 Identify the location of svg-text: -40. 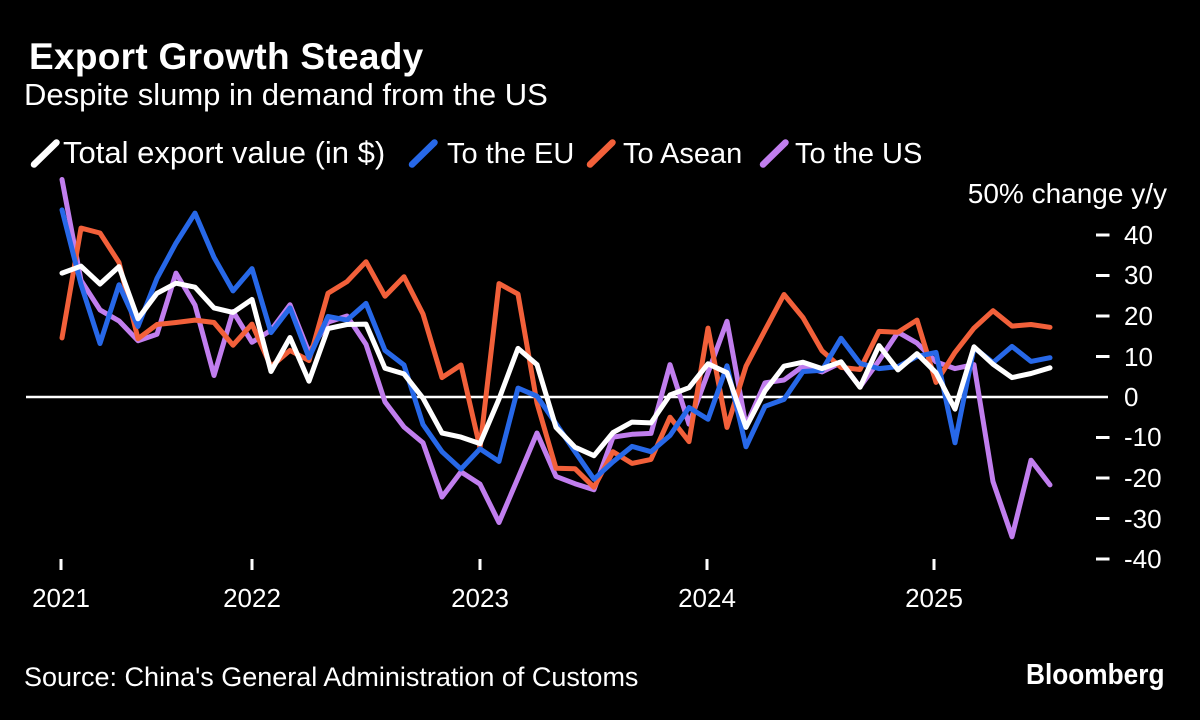
(1143, 559).